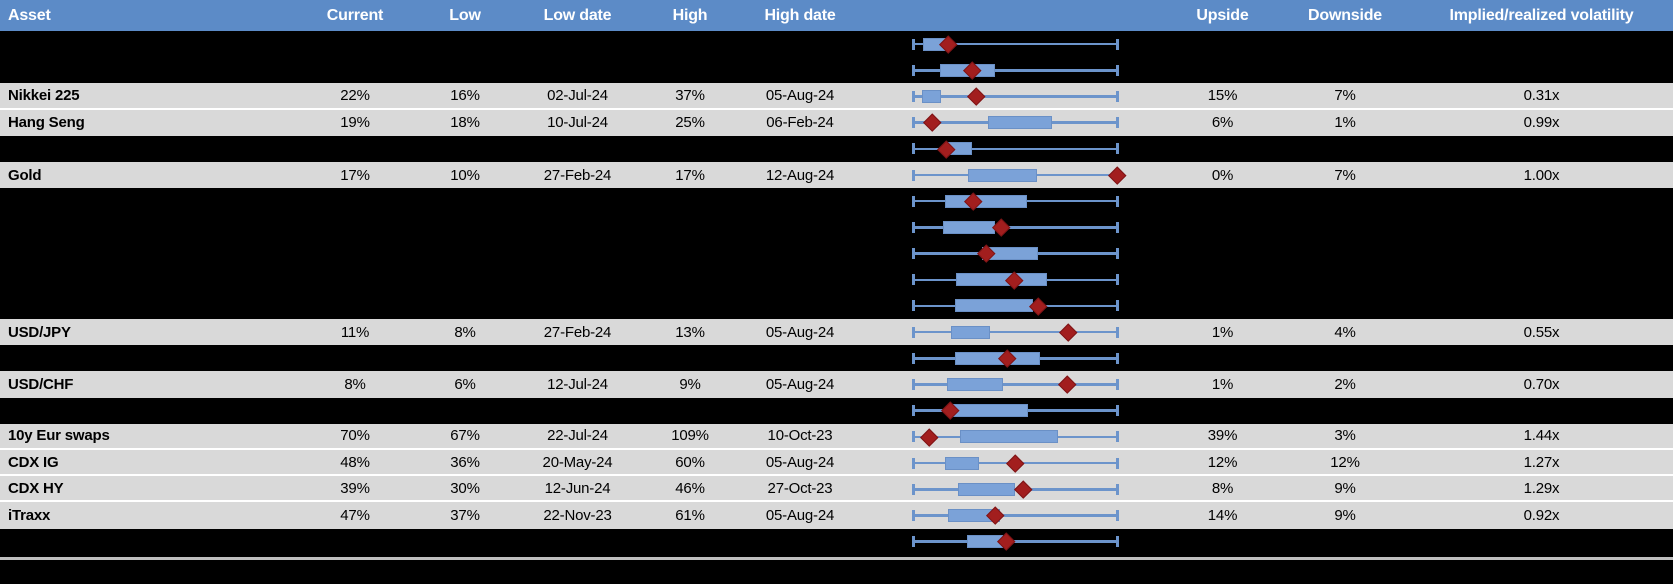  I want to click on cell-downside: 2%, so click(1345, 385).